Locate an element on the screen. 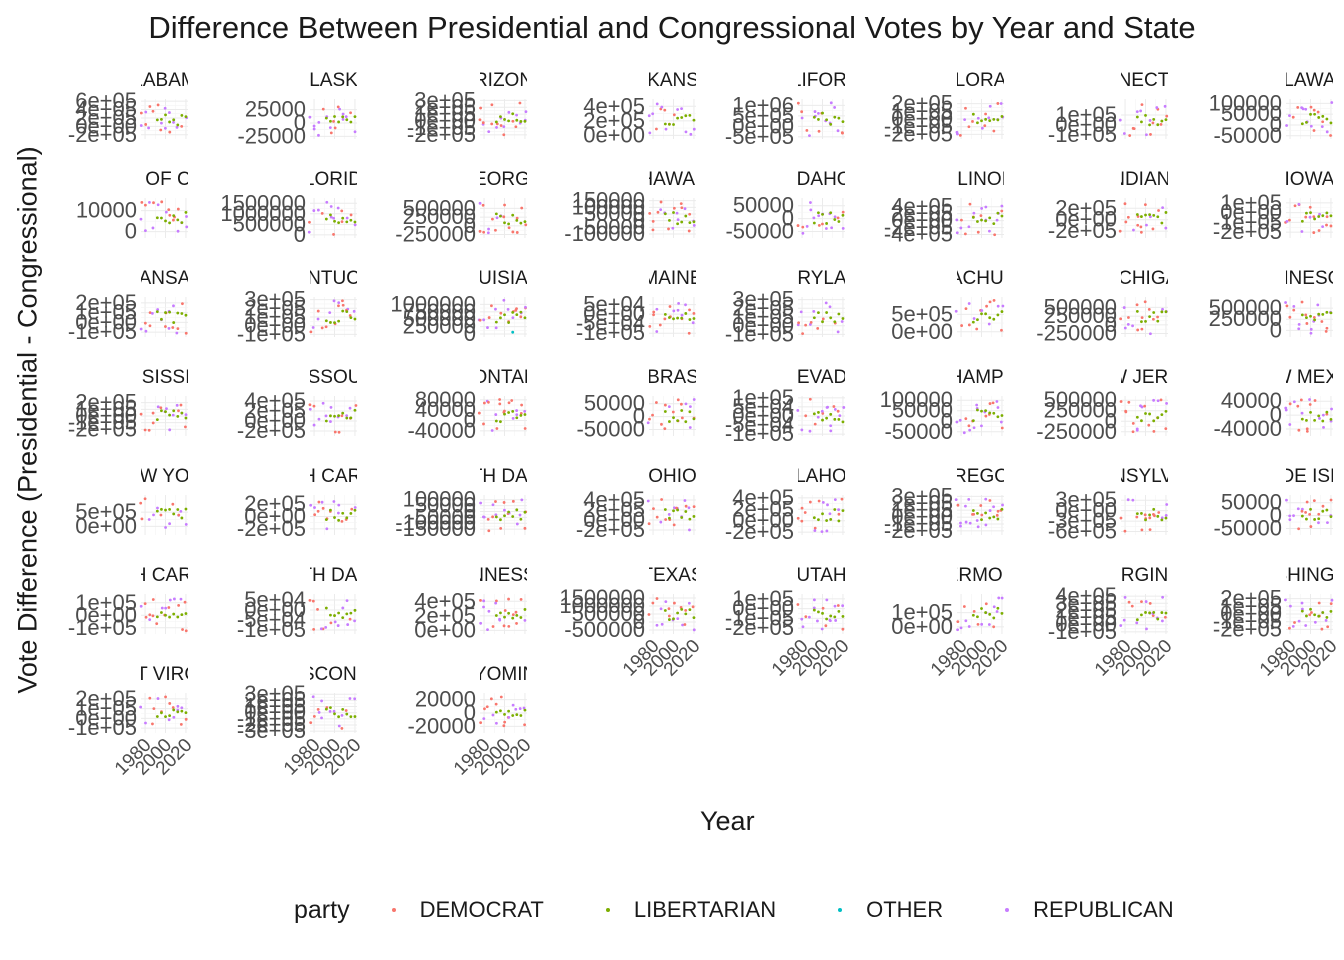 This screenshot has width=1344, height=960. y-tick-label: 6e+05 is located at coordinates (106, 100).